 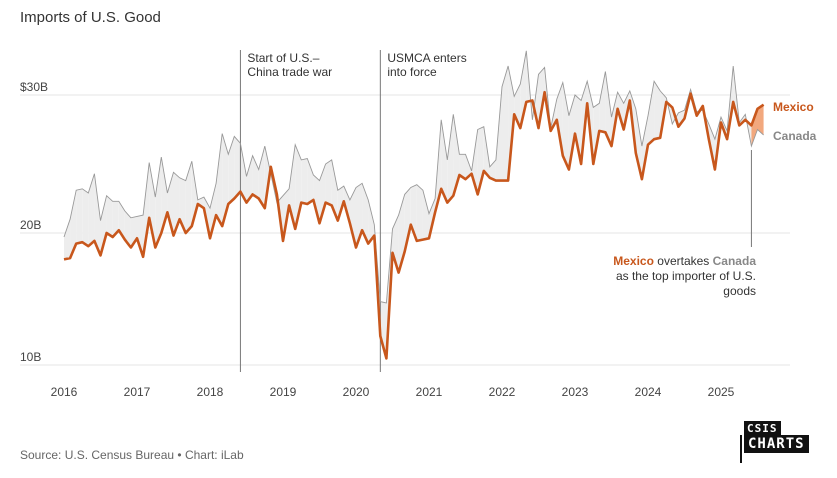 I want to click on event-label: into force, so click(x=412, y=72).